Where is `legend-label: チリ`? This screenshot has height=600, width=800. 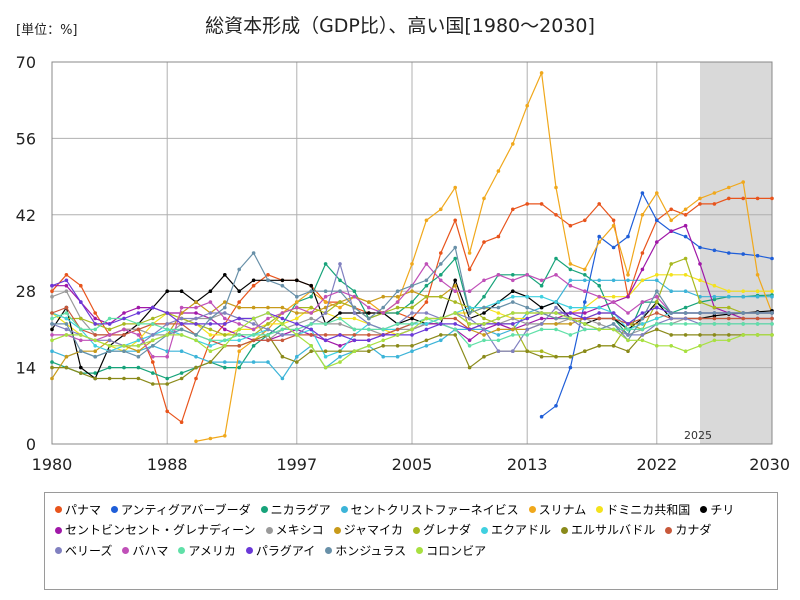 legend-label: チリ is located at coordinates (722, 509).